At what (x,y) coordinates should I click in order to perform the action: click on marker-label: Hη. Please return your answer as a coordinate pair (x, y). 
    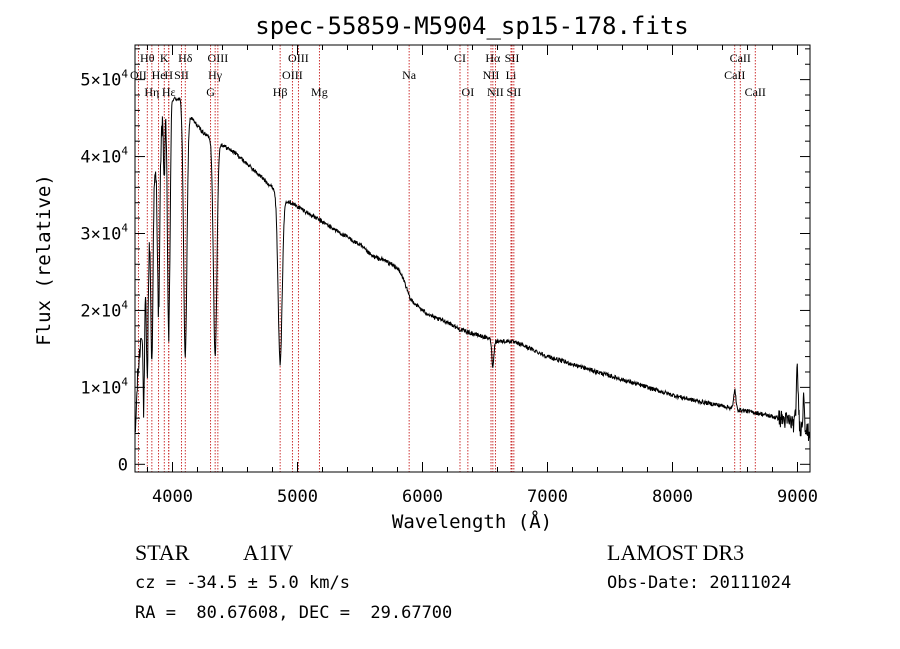
    Looking at the image, I should click on (151, 92).